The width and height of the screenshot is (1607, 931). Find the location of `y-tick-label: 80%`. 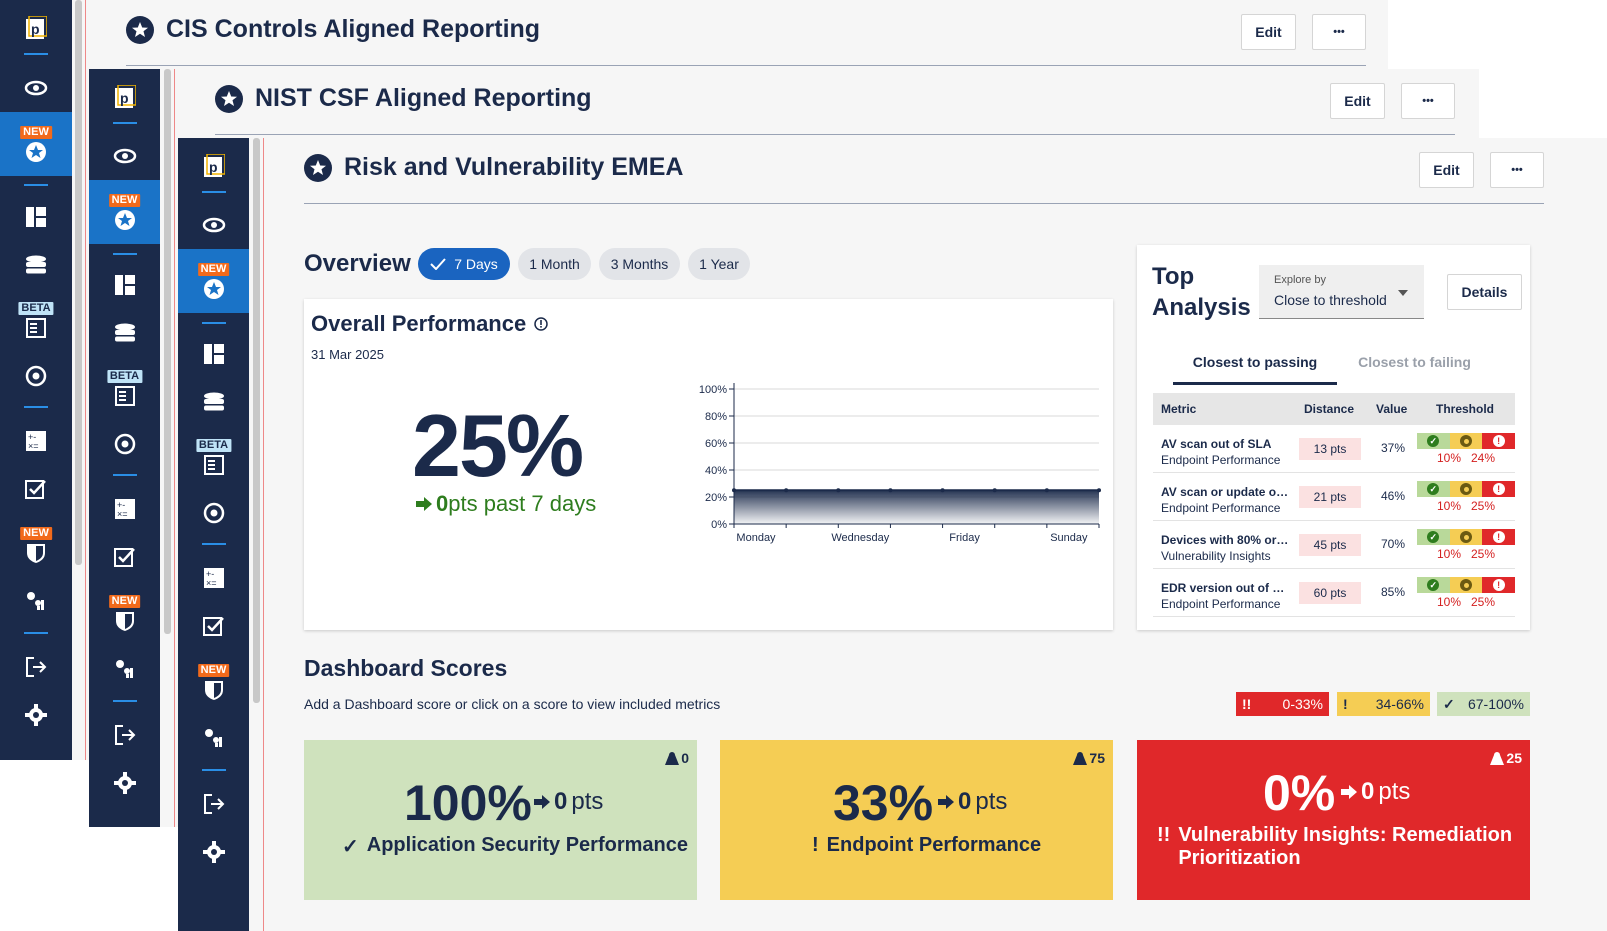

y-tick-label: 80% is located at coordinates (716, 417).